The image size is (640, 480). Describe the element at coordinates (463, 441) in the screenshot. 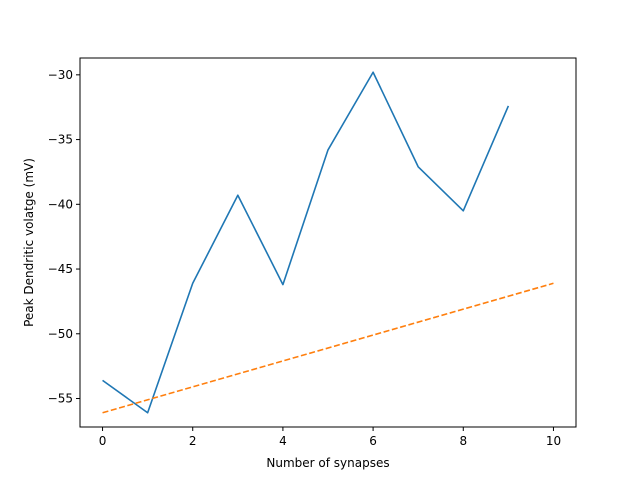

I see `x-tick-label: 8` at that location.